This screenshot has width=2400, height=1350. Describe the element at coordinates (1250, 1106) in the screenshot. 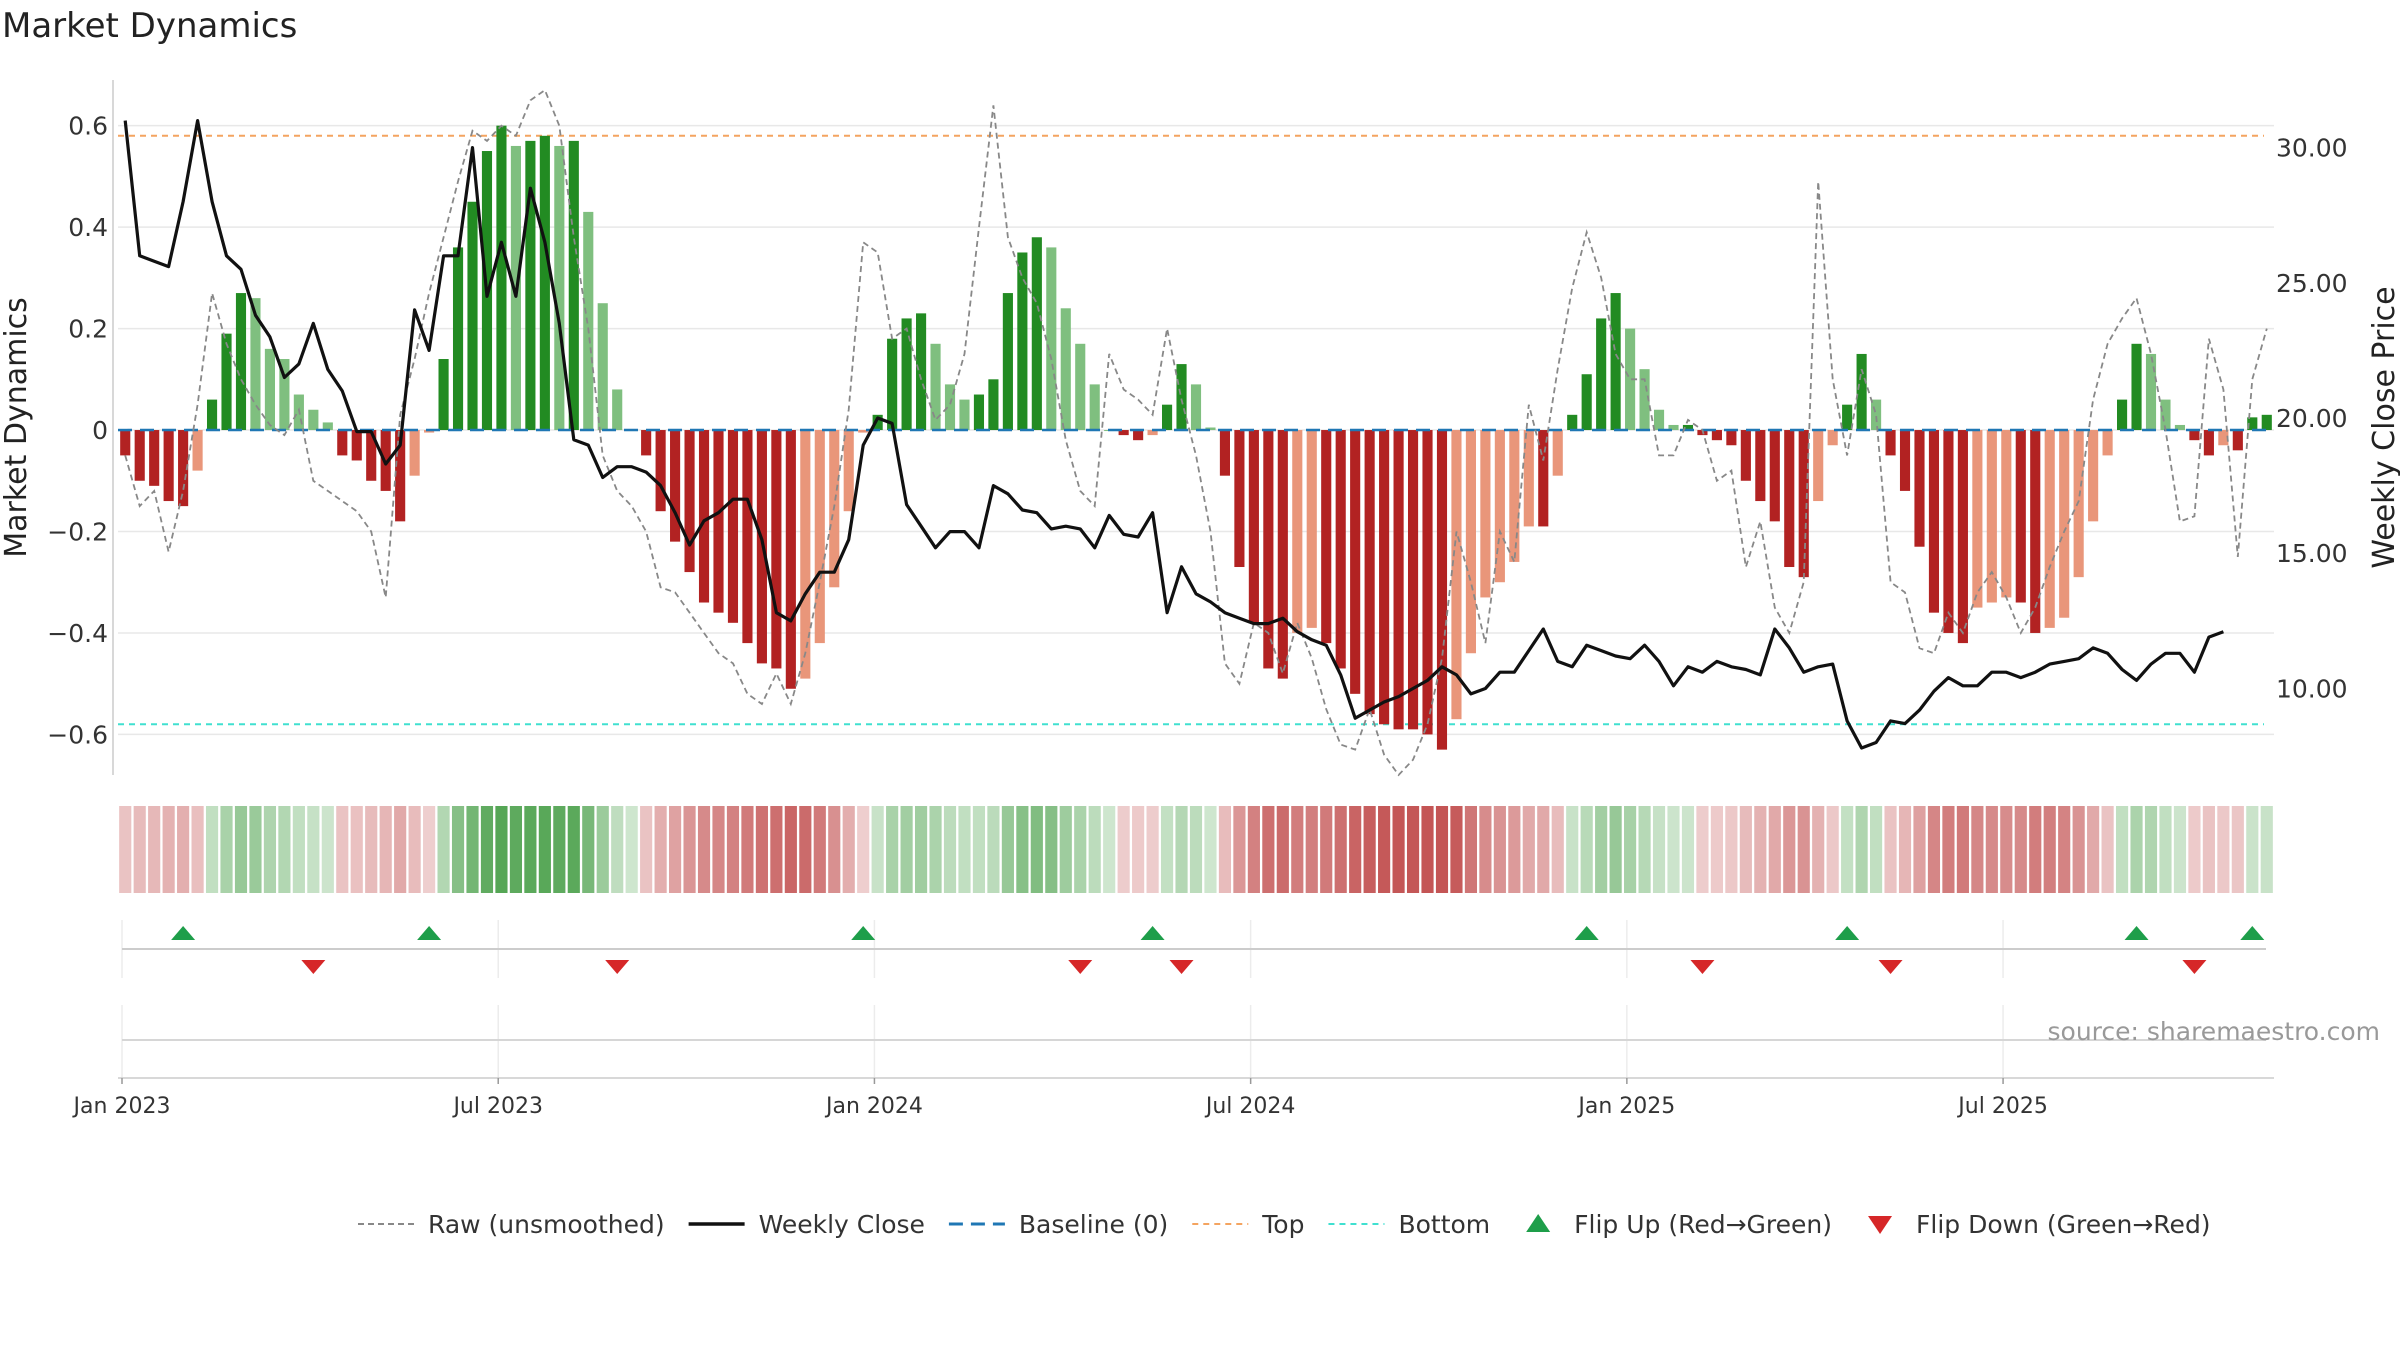

I see `x-tick-label: Jul 2024` at that location.